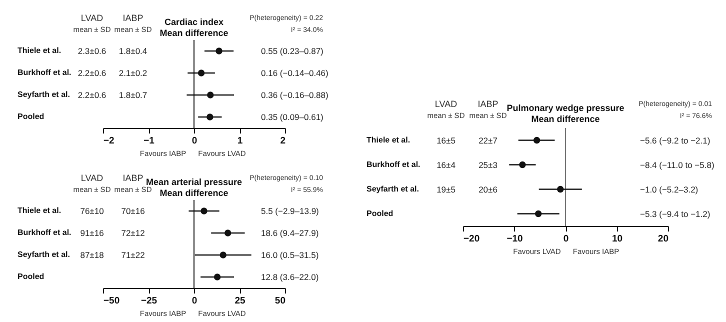 The width and height of the screenshot is (726, 322). What do you see at coordinates (290, 277) in the screenshot?
I see `annotation: 12.8 (3.6–22.0)` at bounding box center [290, 277].